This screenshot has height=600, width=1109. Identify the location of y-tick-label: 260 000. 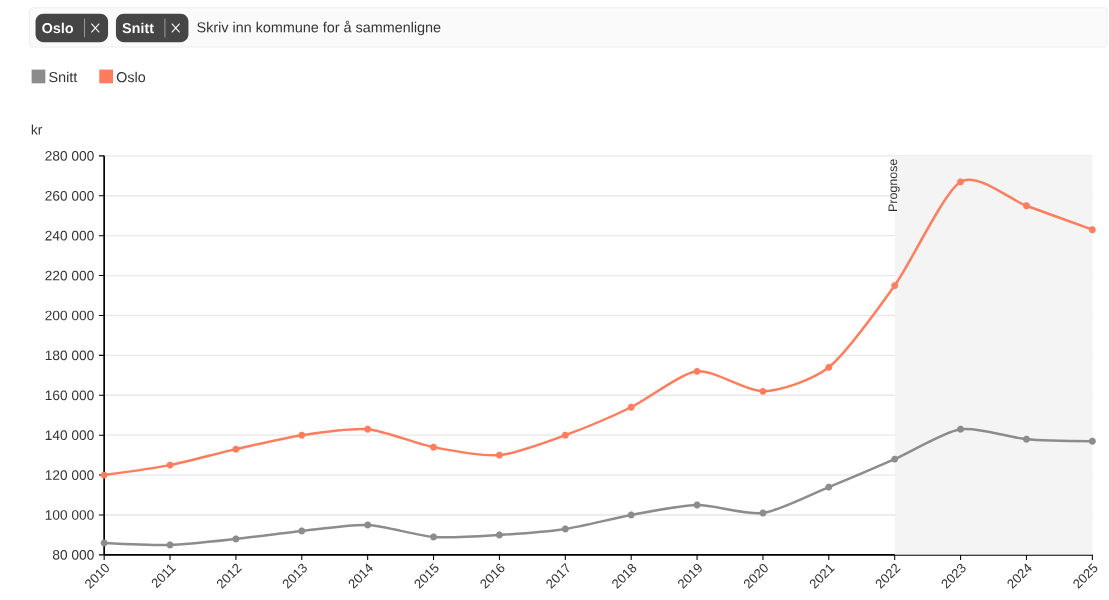
(69, 195).